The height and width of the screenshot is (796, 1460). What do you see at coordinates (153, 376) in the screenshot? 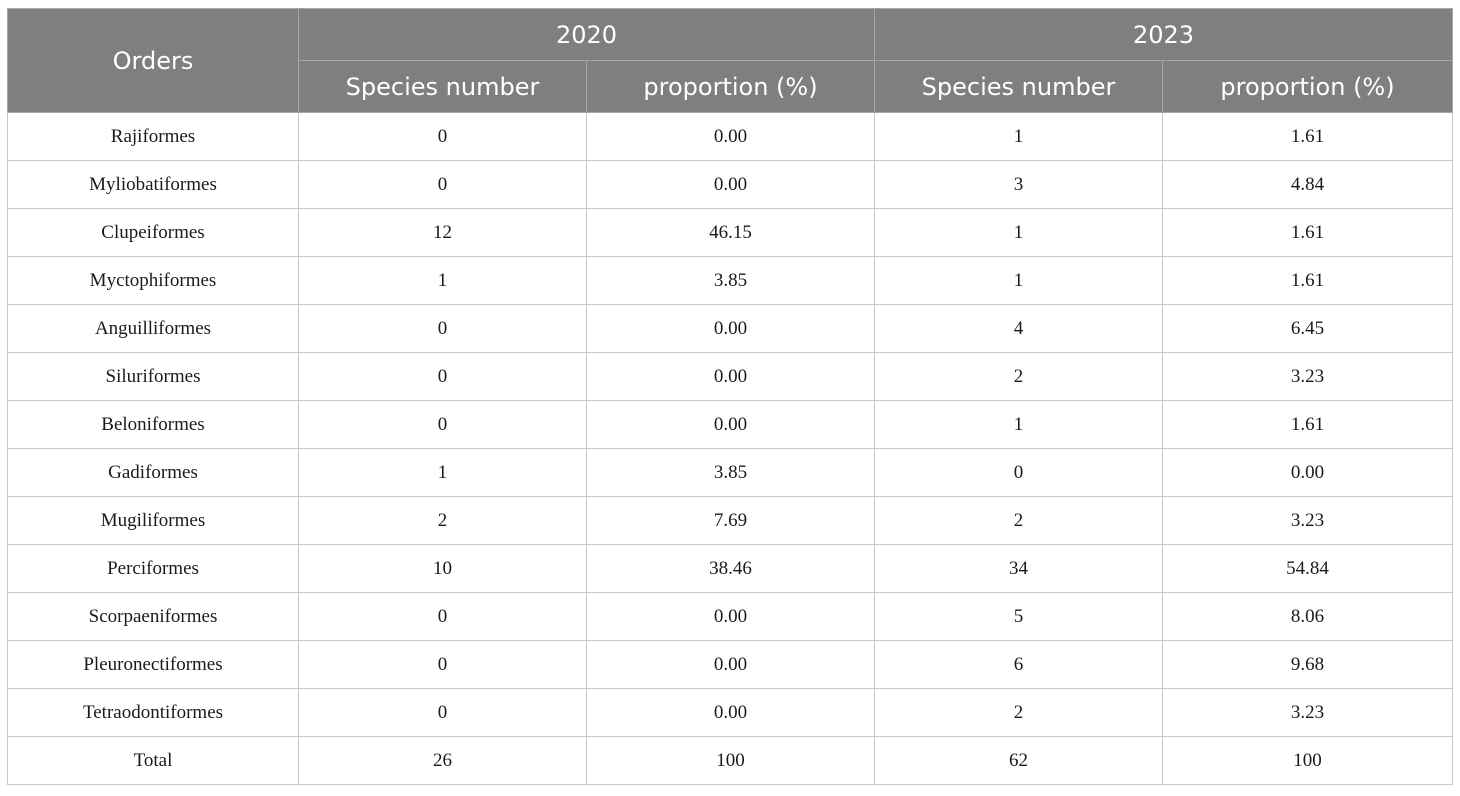
I see `order-cell: Siluriformes` at bounding box center [153, 376].